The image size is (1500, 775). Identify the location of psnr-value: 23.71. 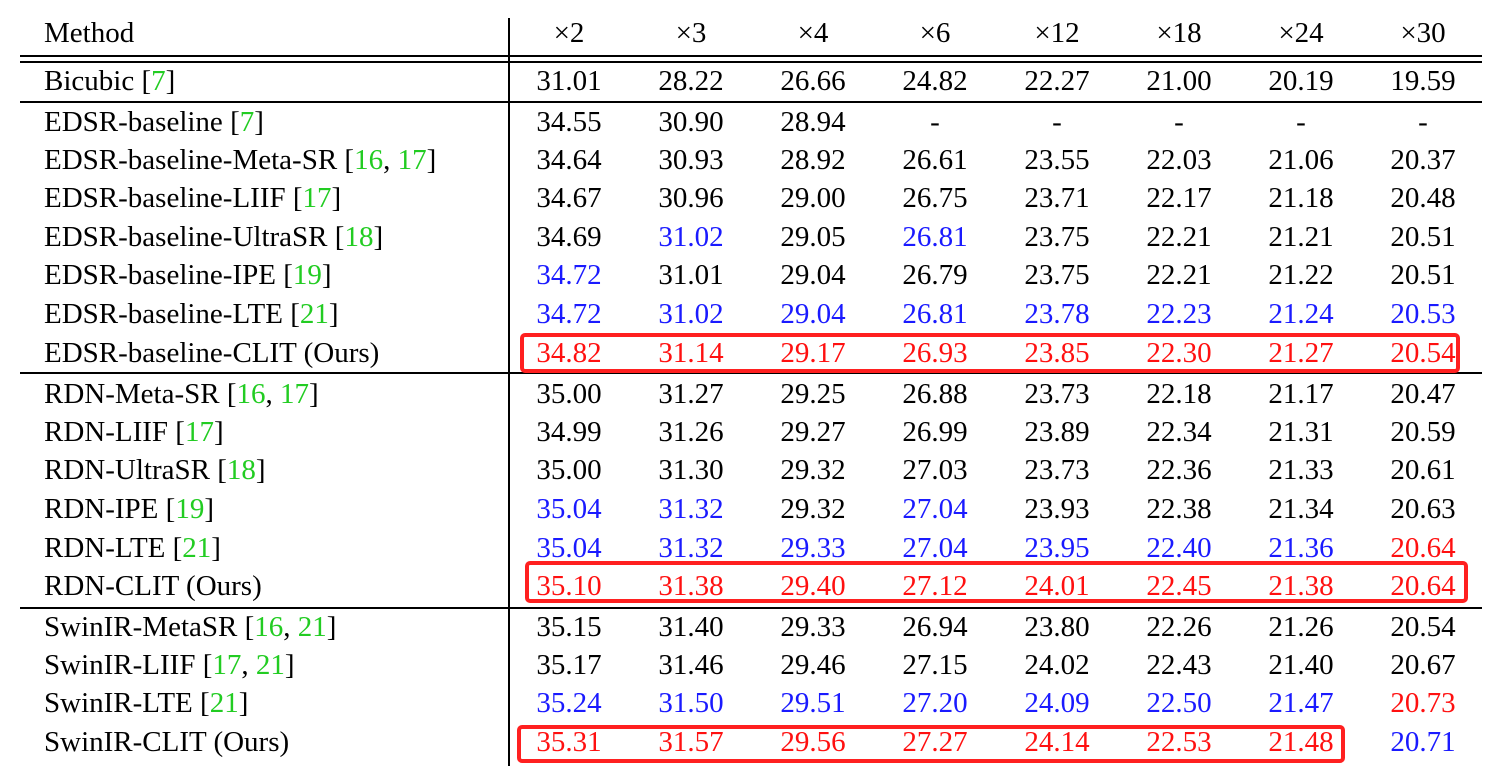
(1057, 198).